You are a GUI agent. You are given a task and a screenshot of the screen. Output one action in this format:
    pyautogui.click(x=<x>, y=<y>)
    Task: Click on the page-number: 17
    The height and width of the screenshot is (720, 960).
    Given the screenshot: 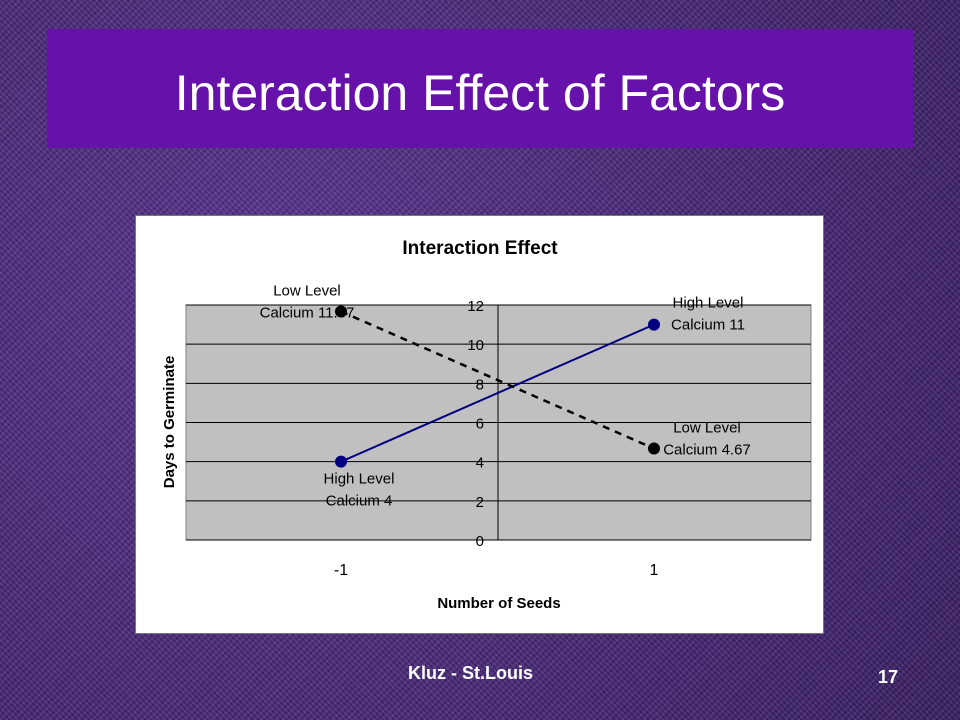 What is the action you would take?
    pyautogui.click(x=888, y=677)
    